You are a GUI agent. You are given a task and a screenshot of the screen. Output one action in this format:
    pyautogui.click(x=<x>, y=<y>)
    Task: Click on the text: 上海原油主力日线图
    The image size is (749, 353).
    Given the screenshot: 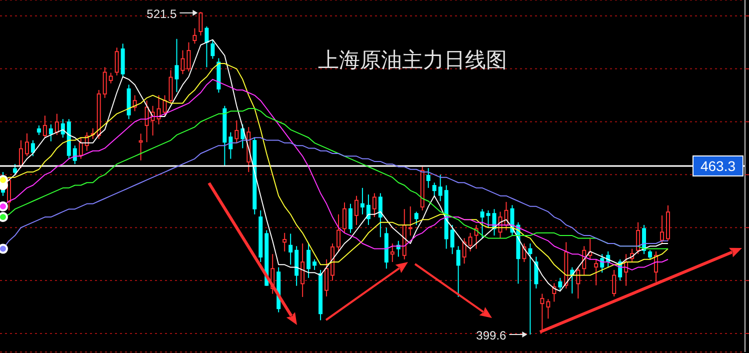 What is the action you would take?
    pyautogui.click(x=412, y=60)
    